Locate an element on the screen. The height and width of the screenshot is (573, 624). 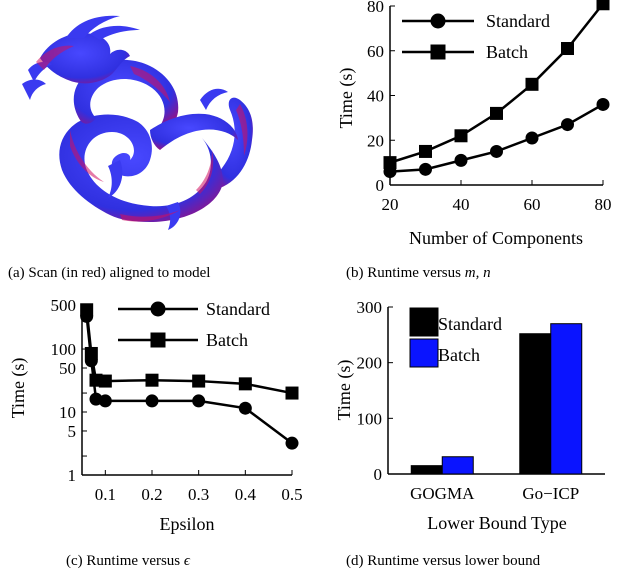
chart-c-xtick-label: 0.4 is located at coordinates (246, 494).